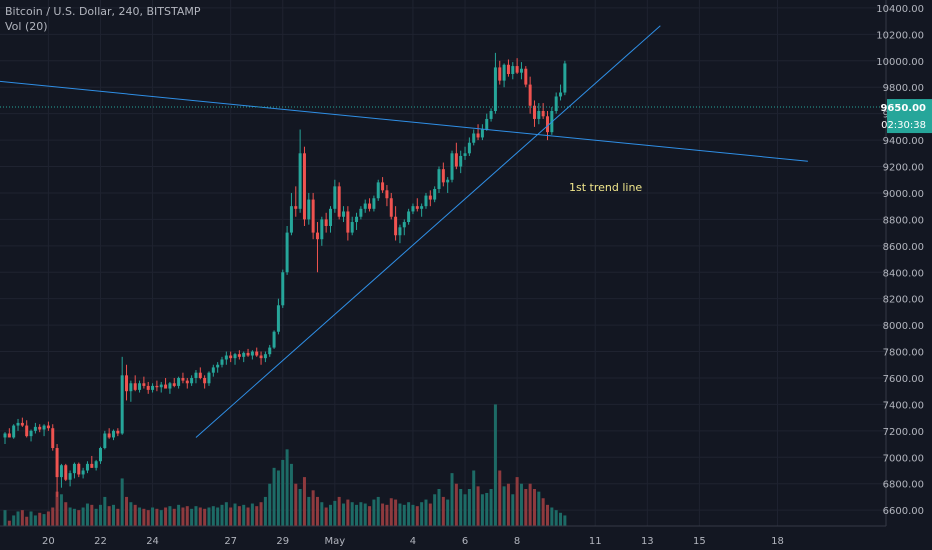 Image resolution: width=932 pixels, height=550 pixels. Describe the element at coordinates (517, 541) in the screenshot. I see `time-tick-label: 8` at that location.